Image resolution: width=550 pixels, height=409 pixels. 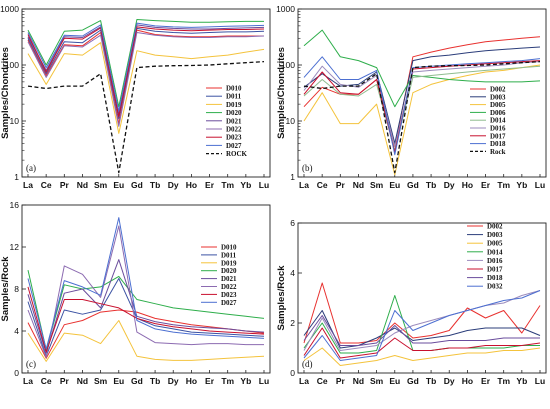 What do you see at coordinates (495, 278) in the screenshot?
I see `legend-label: D018` at bounding box center [495, 278].